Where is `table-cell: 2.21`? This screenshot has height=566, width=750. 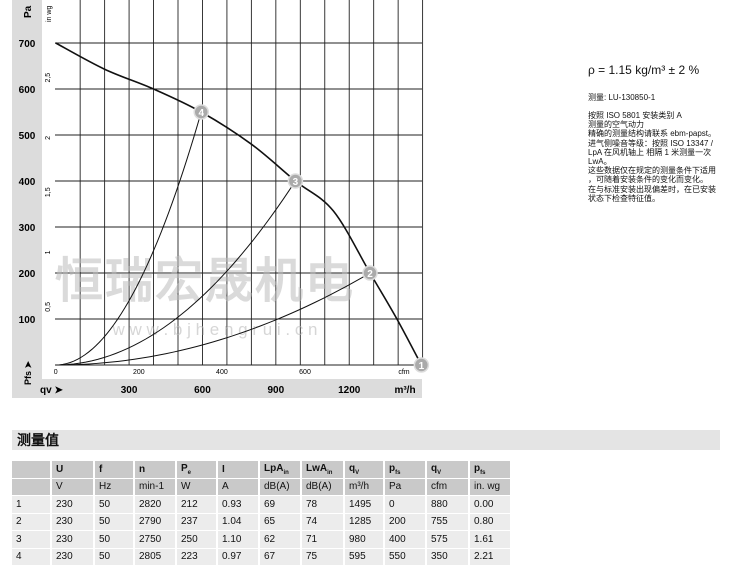 table-cell: 2.21 is located at coordinates (491, 556).